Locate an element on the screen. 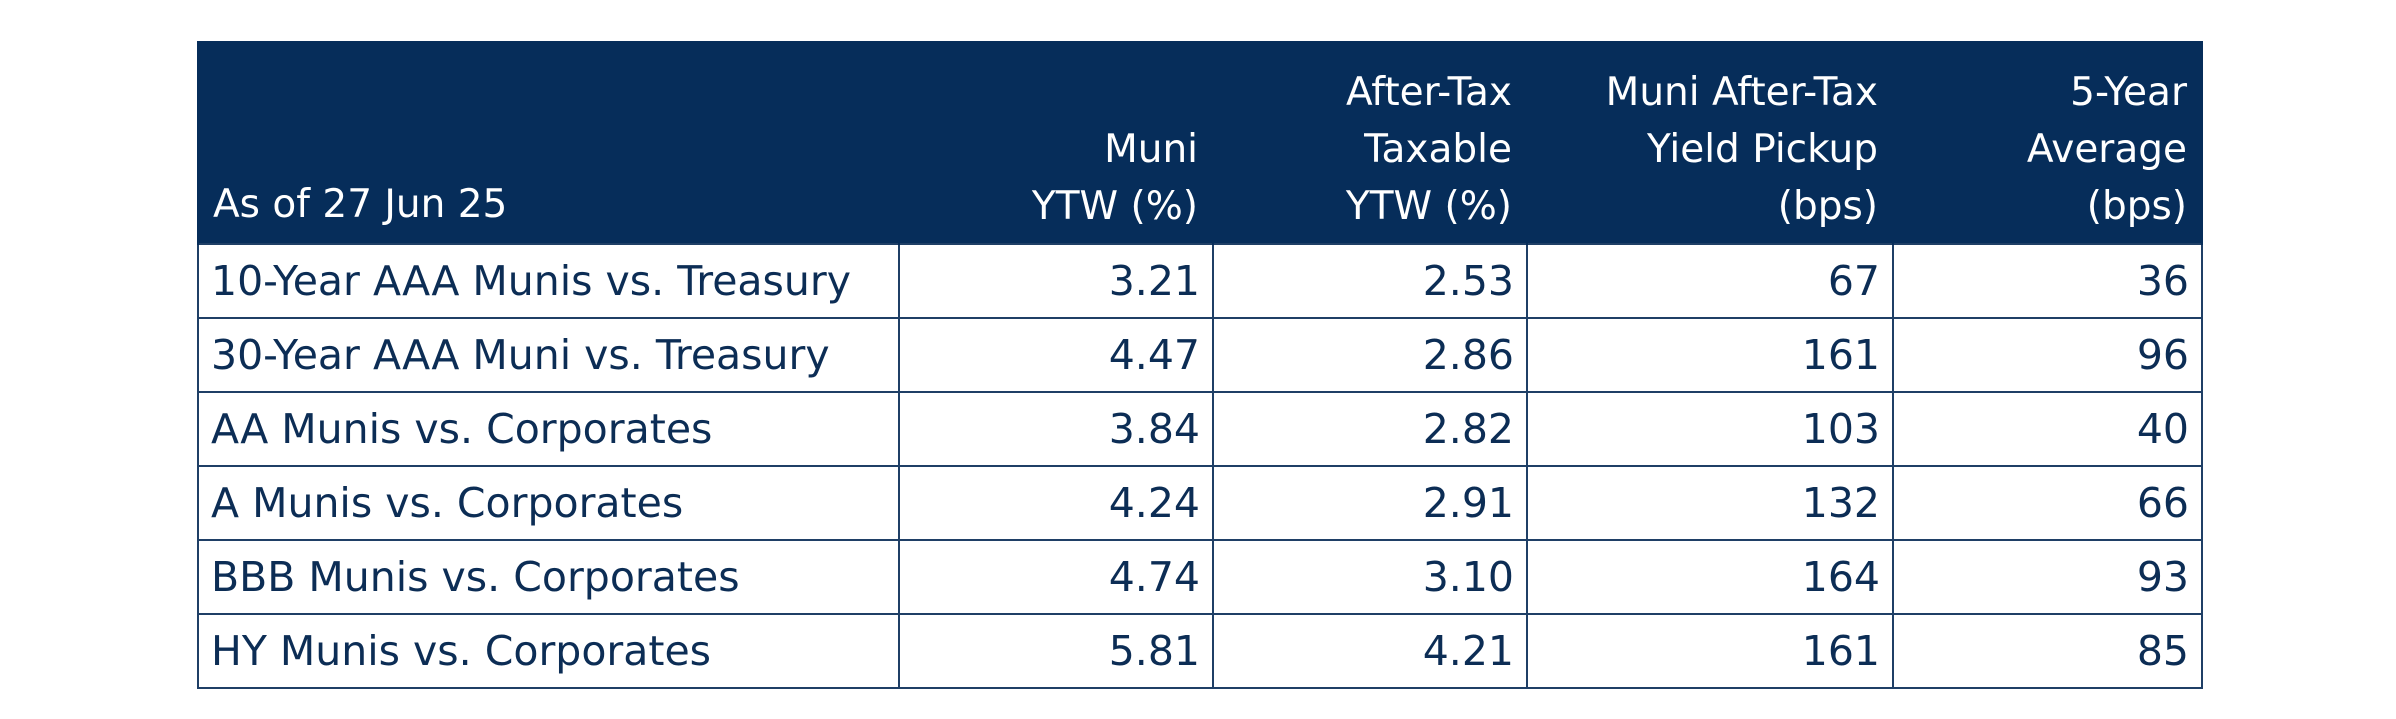 The image size is (2396, 719). five-year-average-cell: 96 is located at coordinates (2047, 355).